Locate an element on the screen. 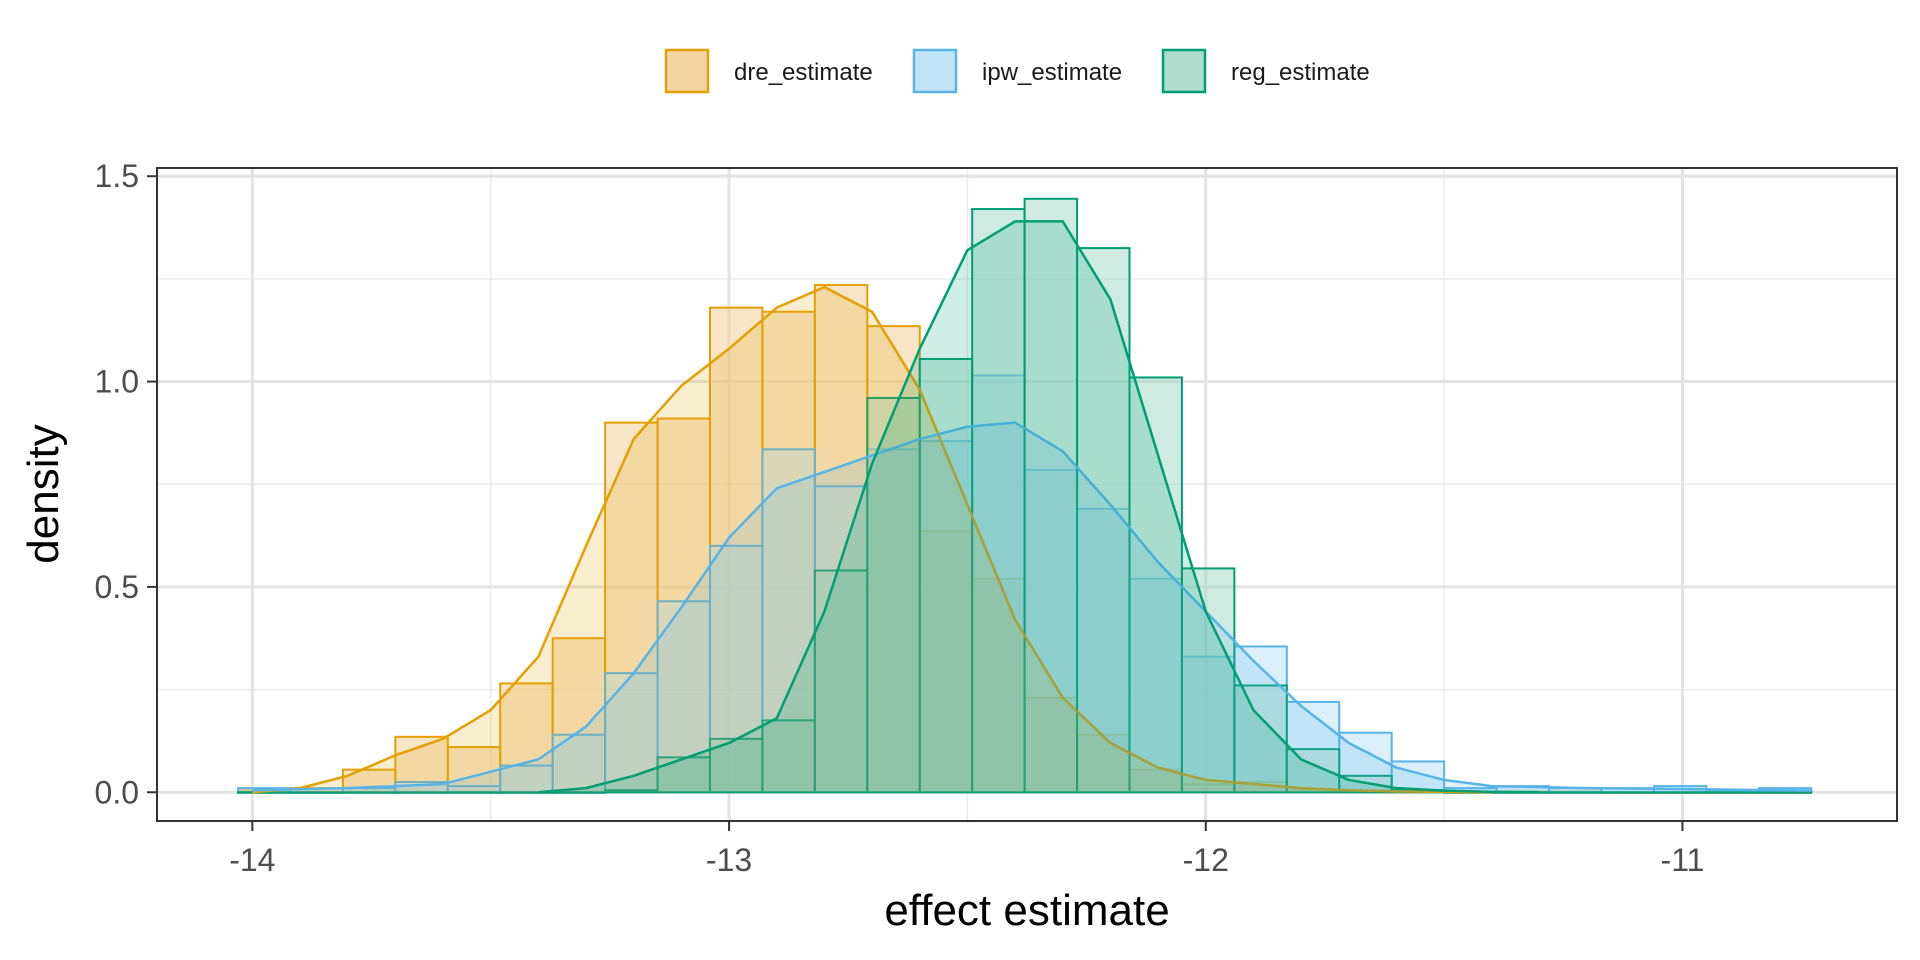  legend: dre_estimate ipw_estimate reg_estimate is located at coordinates (1017, 71).